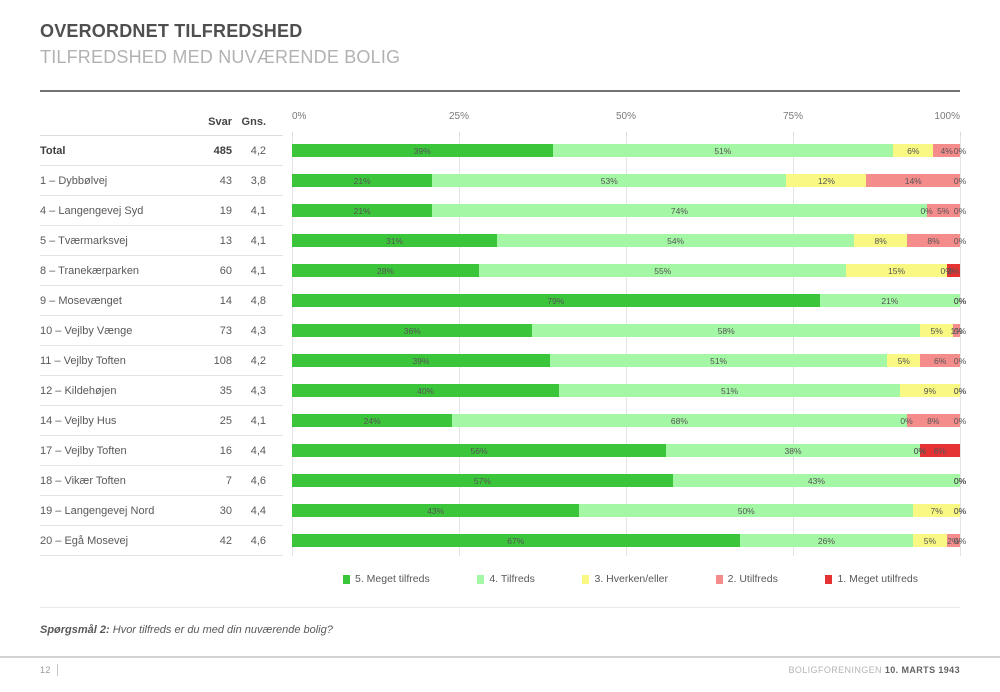  I want to click on legend-item: 4. Tilfreds, so click(506, 579).